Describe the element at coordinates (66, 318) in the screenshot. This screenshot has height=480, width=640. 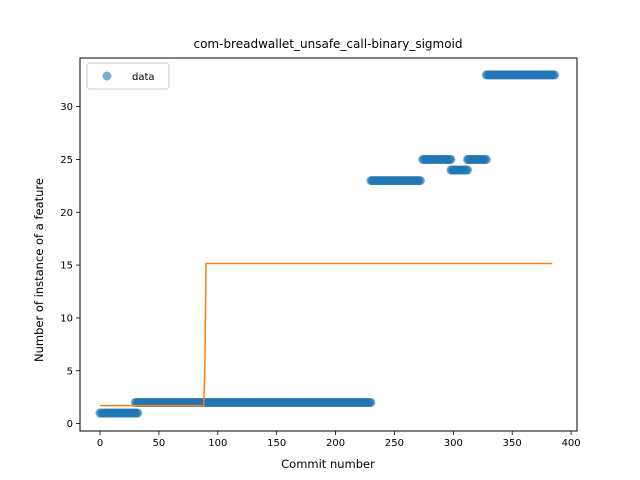
I see `y-tick-label: 10` at that location.